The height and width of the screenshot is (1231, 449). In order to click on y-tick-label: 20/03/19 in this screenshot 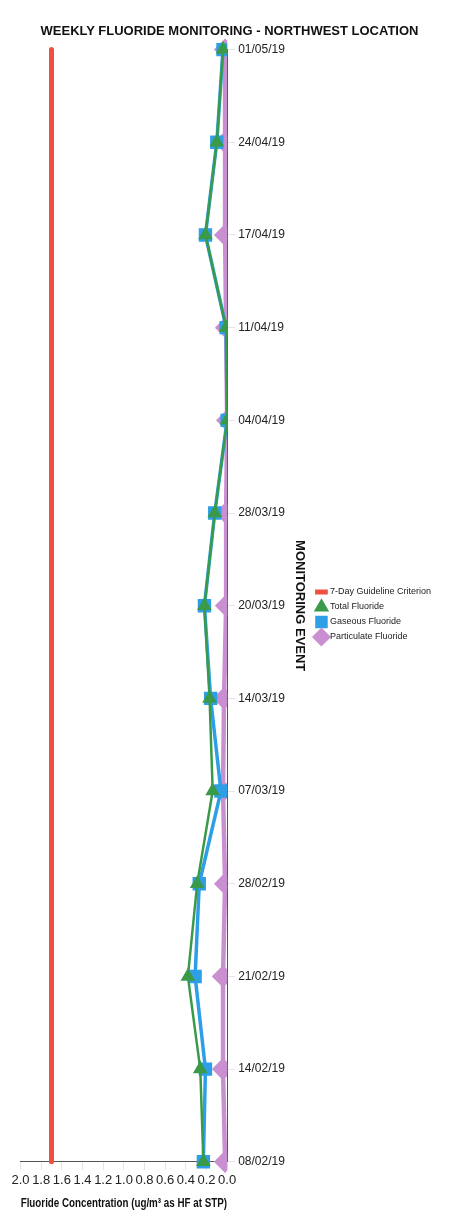, I will do `click(262, 605)`.